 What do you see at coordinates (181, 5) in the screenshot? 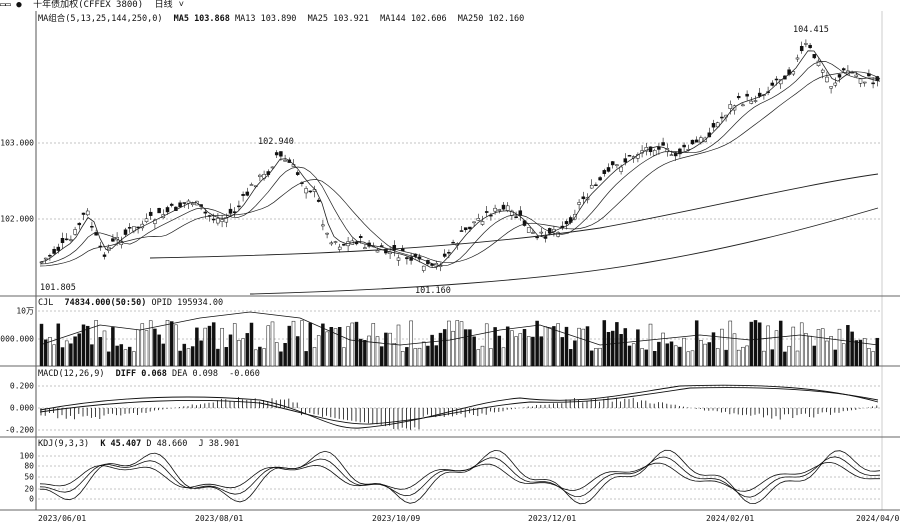
I see `chevron-down-icon: ˅` at bounding box center [181, 5].